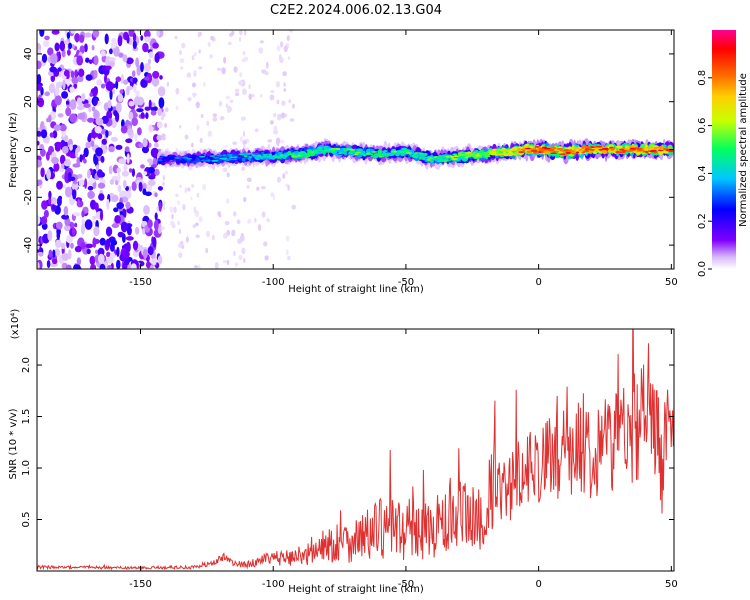 This screenshot has width=750, height=600. I want to click on x-tick-label: -50, so click(406, 584).